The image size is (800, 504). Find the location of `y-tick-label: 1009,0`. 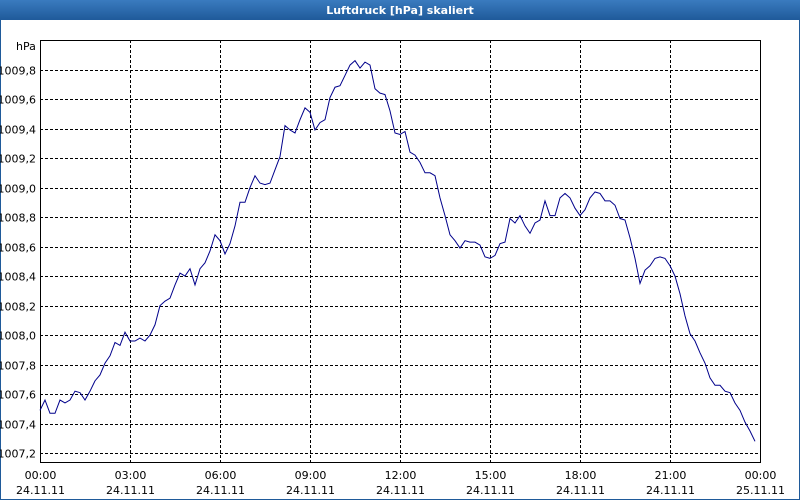

y-tick-label: 1009,0 is located at coordinates (18, 189).